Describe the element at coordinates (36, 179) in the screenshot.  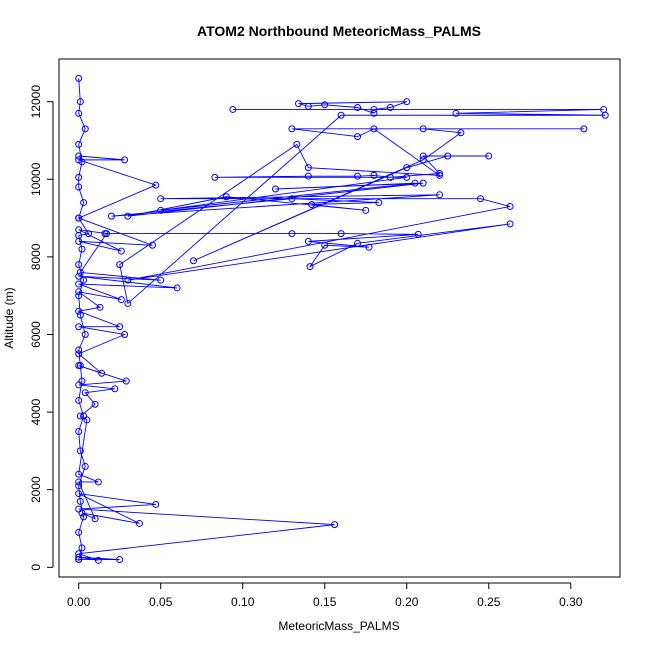
I see `y-tick-label: 10000` at that location.